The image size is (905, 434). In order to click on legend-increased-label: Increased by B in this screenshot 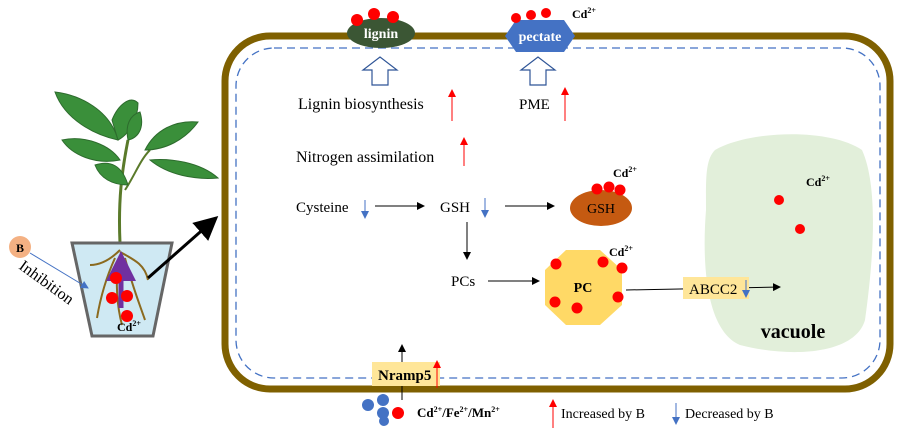, I will do `click(603, 414)`.